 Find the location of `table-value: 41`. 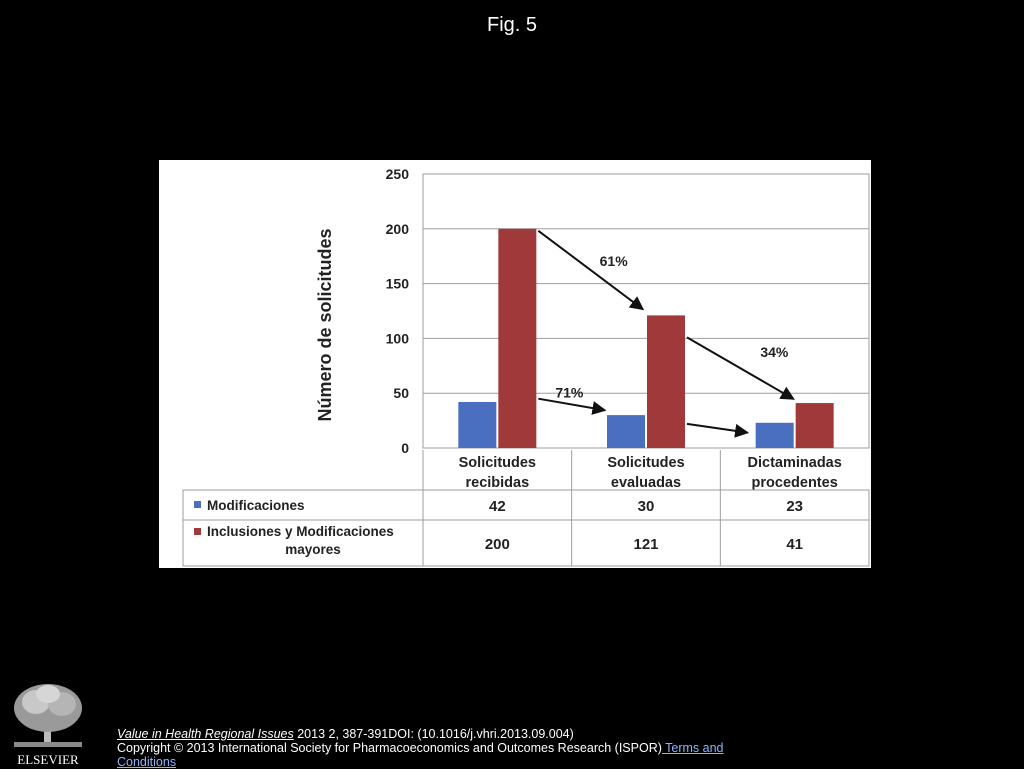

table-value: 41 is located at coordinates (794, 544).